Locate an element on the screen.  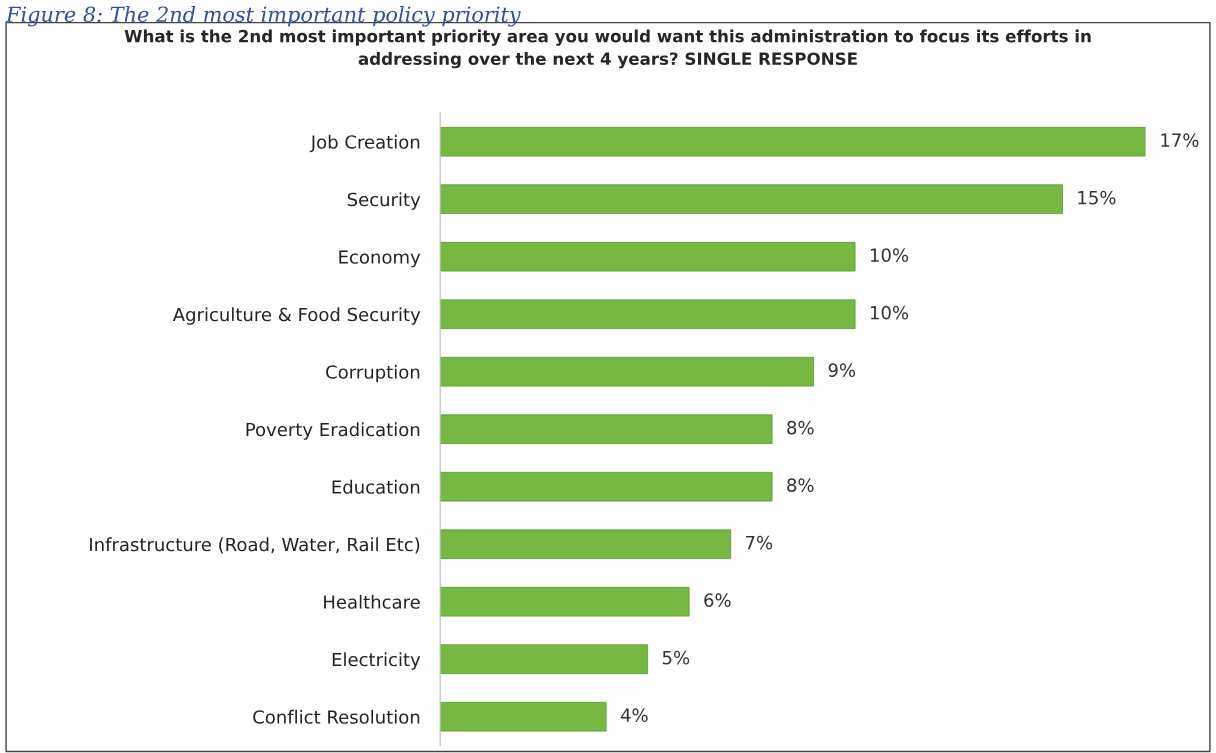
y-tick-label: Conflict Resolution is located at coordinates (336, 716).